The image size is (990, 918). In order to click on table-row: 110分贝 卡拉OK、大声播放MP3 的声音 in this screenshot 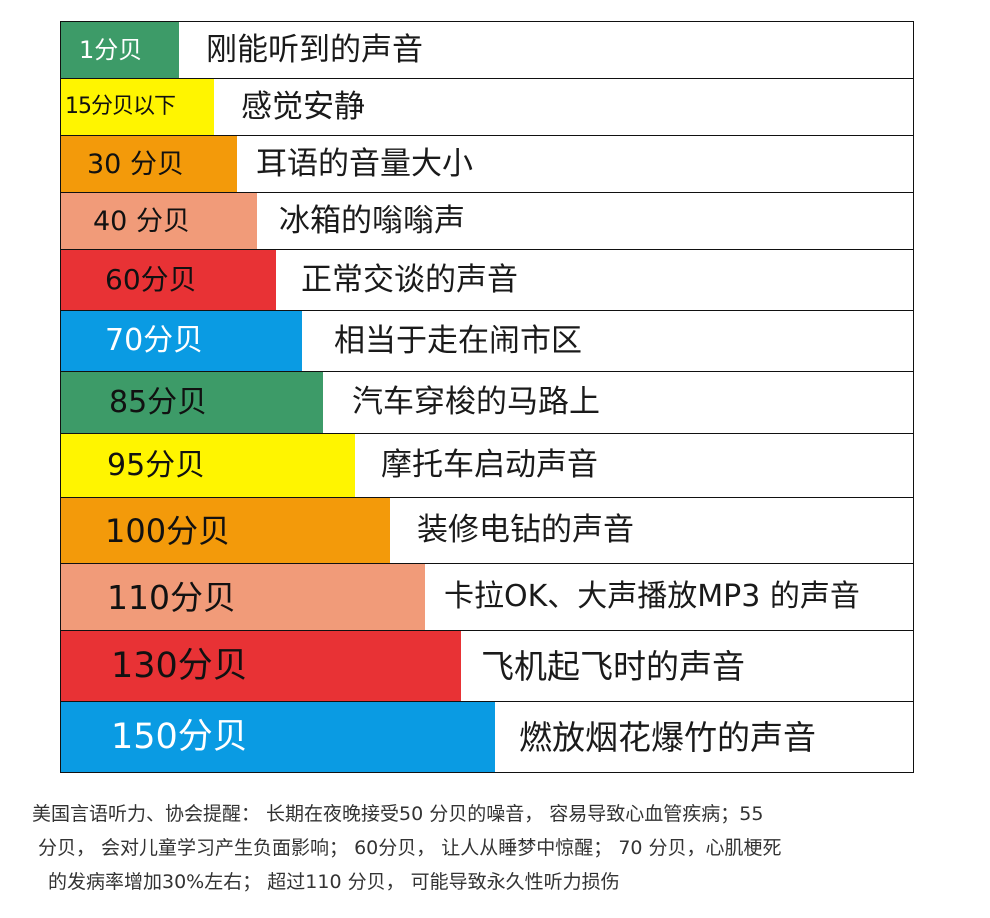, I will do `click(487, 597)`.